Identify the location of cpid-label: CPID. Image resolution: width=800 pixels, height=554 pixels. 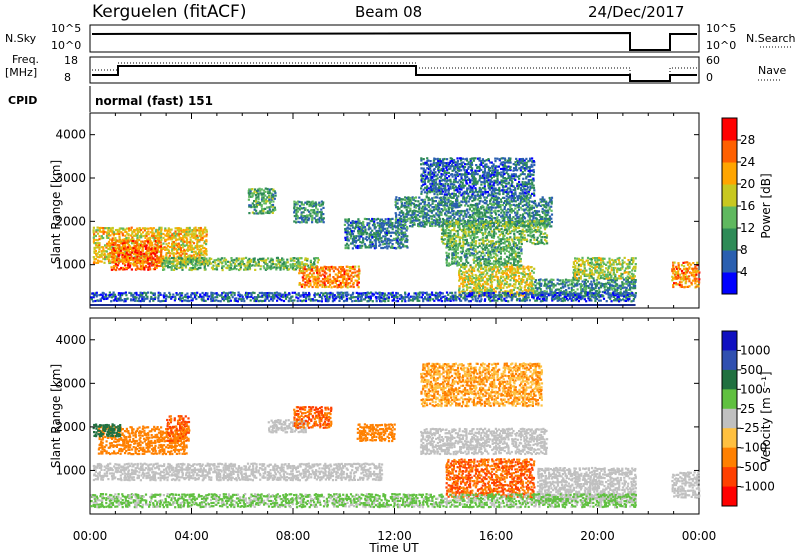
(22, 100).